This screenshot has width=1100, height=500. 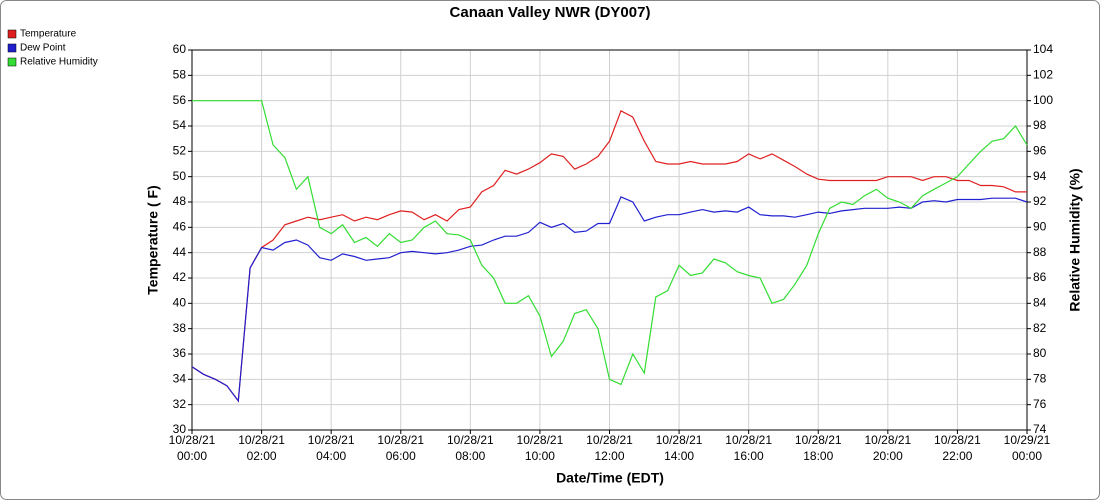 I want to click on legend-label: Relative Humidity, so click(x=59, y=62).